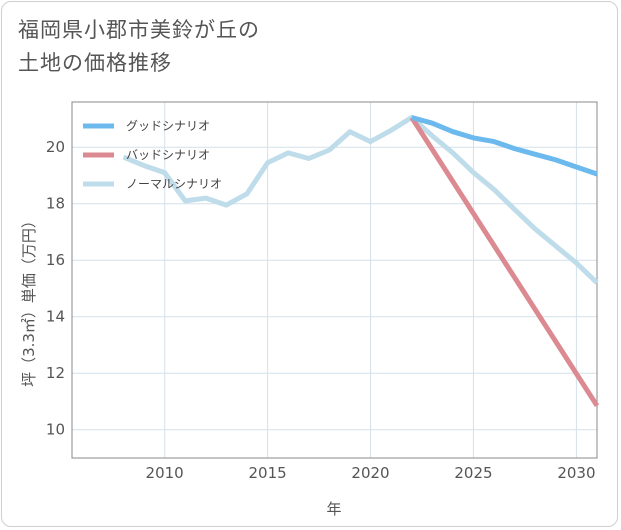  I want to click on y-tick-label: 10, so click(55, 430).